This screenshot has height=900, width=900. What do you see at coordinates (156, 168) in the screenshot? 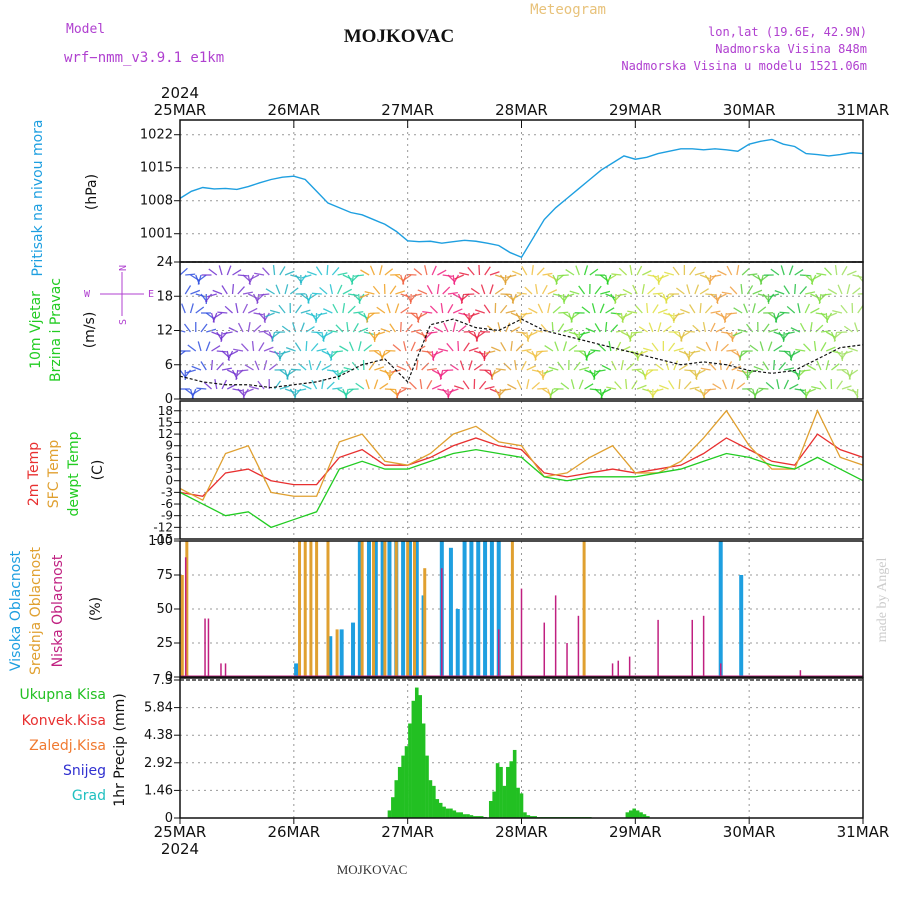
I see `y-tick-label: 1015` at bounding box center [156, 168].